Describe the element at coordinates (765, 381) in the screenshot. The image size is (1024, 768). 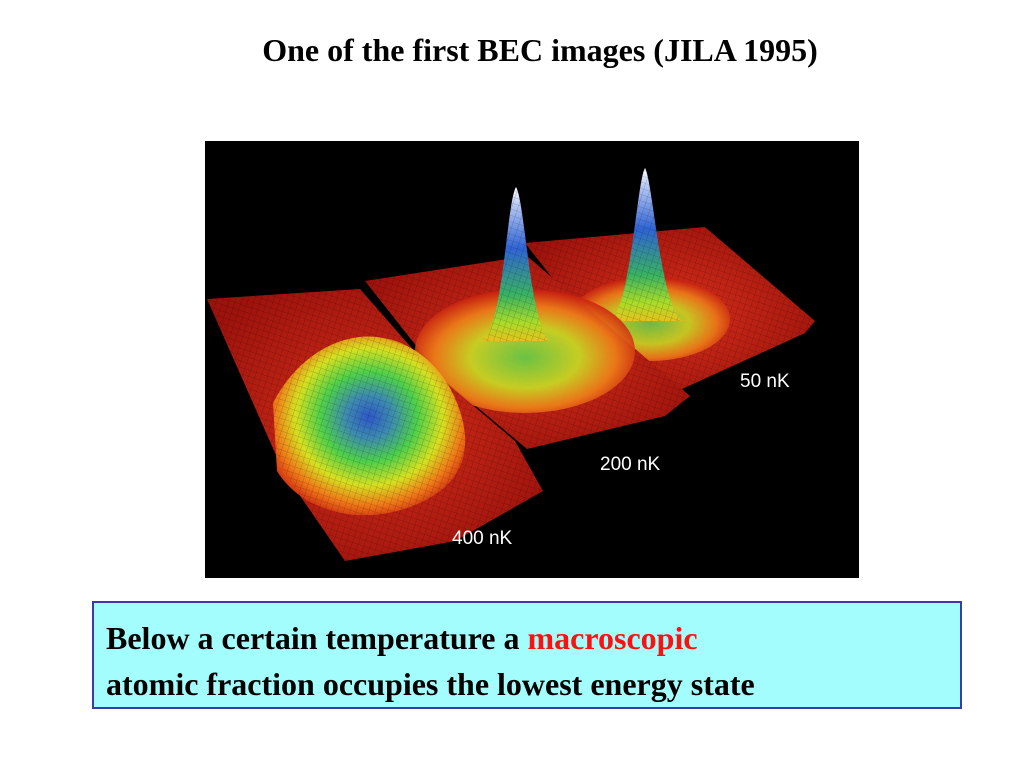
I see `label-50nk: 50 nK` at that location.